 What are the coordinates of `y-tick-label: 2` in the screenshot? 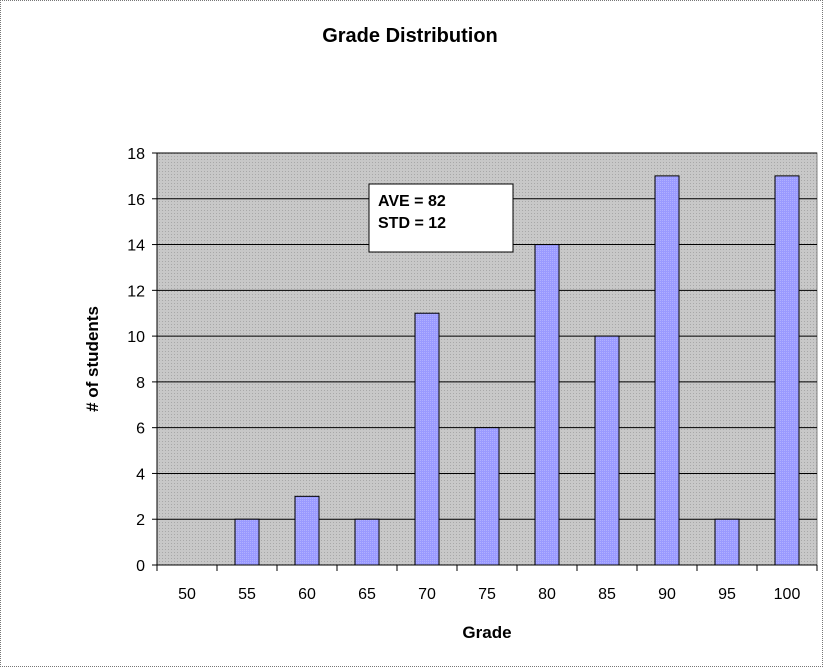 It's located at (140, 520).